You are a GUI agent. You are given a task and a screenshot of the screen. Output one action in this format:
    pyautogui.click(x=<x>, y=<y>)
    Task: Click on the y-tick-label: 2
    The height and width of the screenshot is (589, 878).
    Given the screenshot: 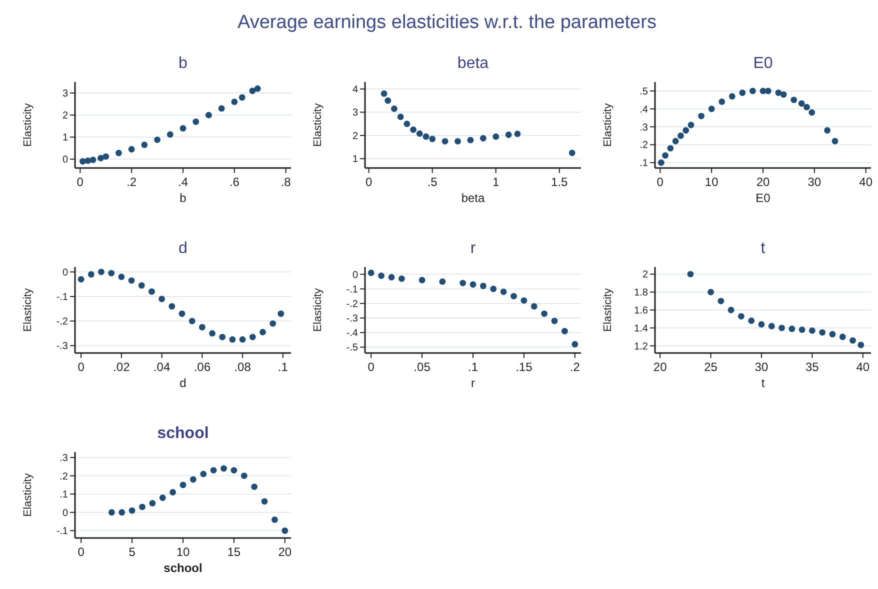 What is the action you would take?
    pyautogui.click(x=645, y=275)
    